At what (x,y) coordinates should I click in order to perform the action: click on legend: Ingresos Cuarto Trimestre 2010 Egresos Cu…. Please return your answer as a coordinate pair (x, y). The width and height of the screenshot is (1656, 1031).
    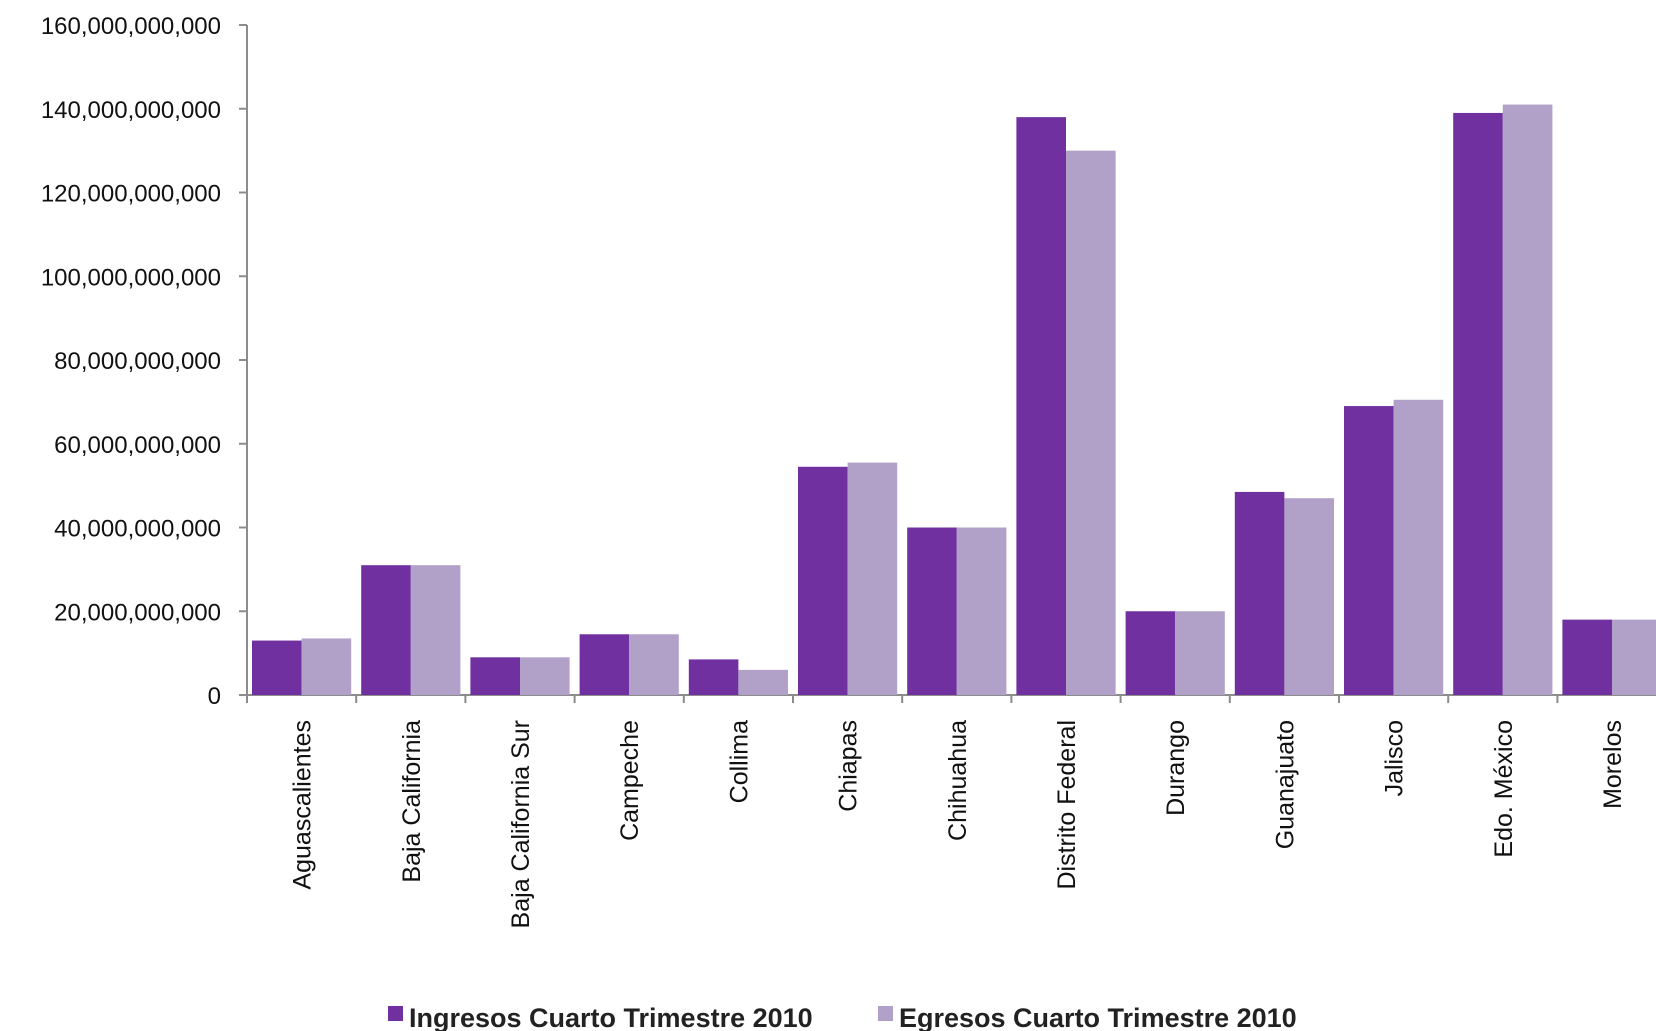
    Looking at the image, I should click on (842, 1017).